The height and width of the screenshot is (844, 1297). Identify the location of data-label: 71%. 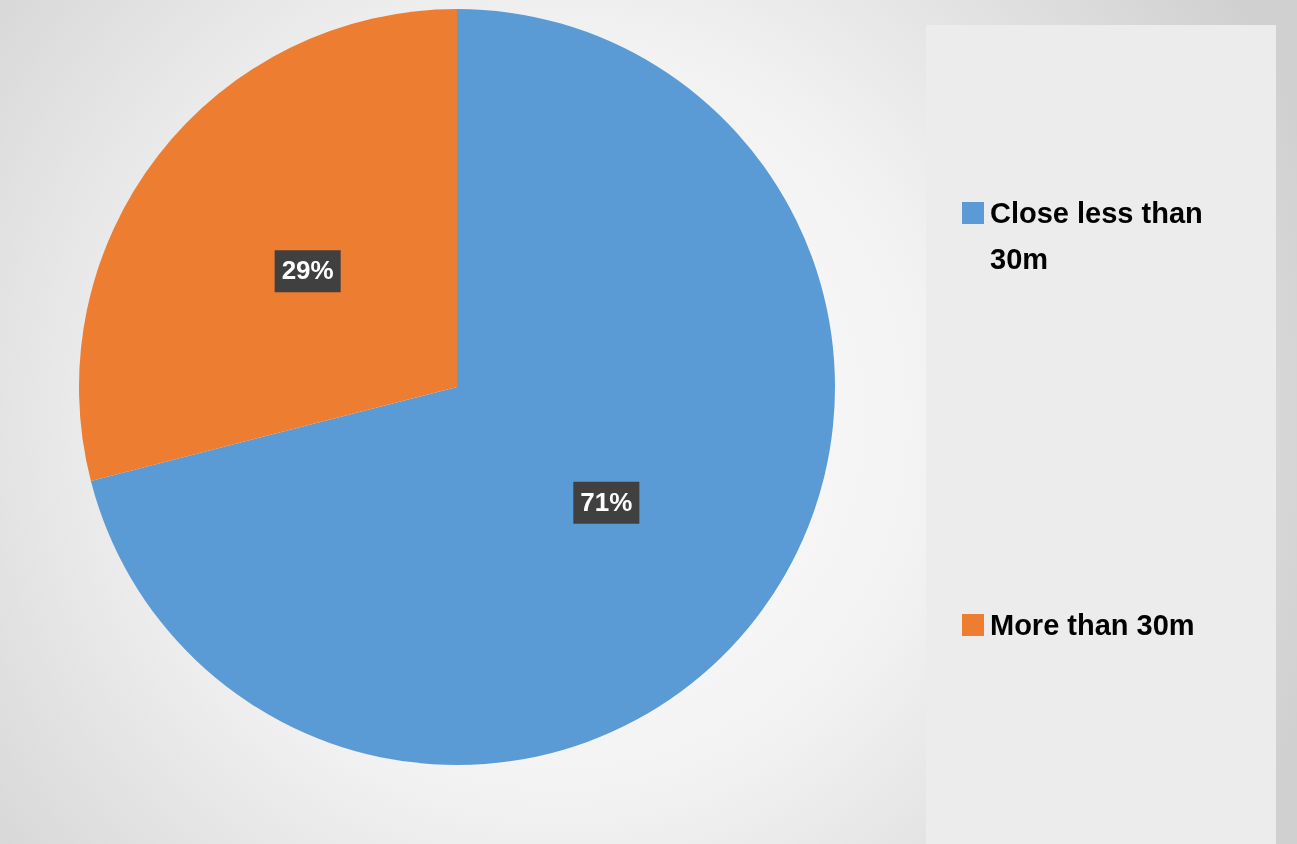
(606, 502).